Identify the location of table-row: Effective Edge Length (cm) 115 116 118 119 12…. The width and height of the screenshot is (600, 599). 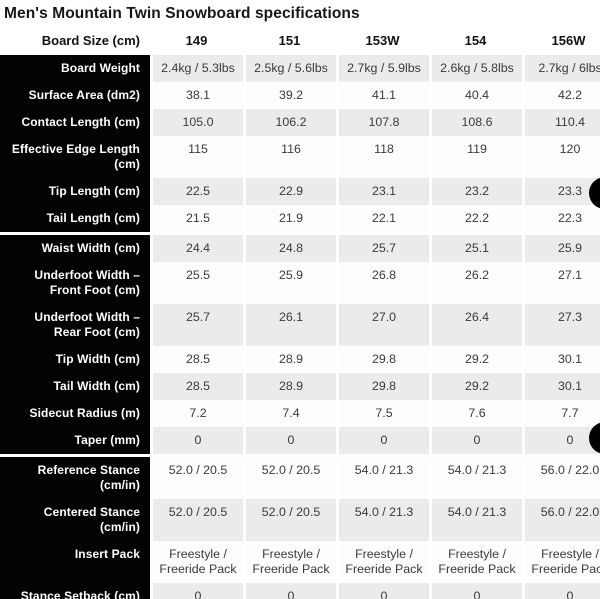
(300, 157).